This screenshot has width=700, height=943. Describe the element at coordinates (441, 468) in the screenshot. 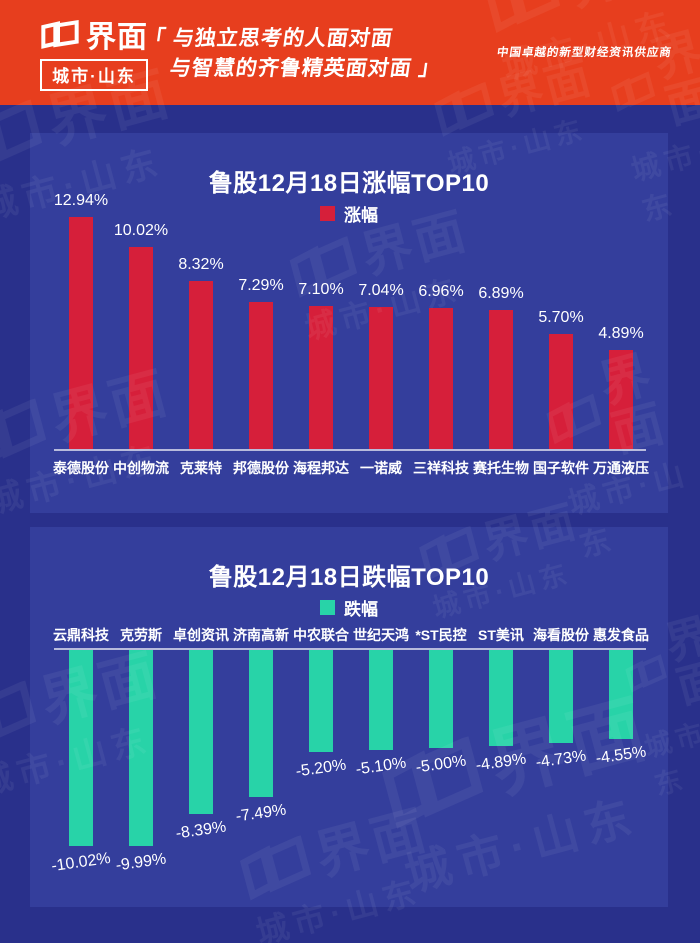

I see `bar-category-label: 三祥科技` at that location.